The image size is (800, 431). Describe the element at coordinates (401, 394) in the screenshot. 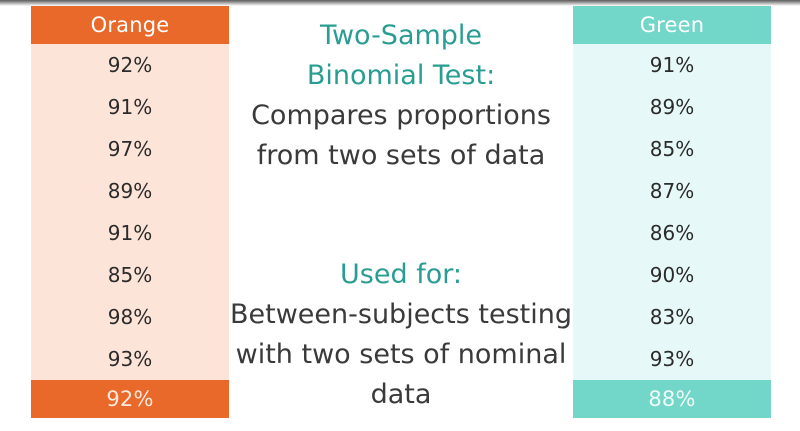

I see `usage-description-line: data` at that location.